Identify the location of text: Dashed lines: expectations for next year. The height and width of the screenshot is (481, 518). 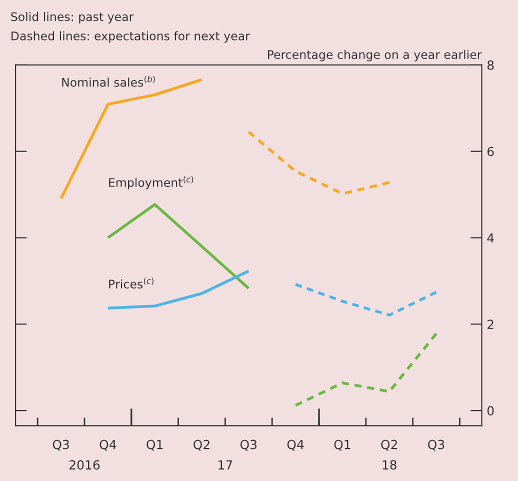
(131, 37).